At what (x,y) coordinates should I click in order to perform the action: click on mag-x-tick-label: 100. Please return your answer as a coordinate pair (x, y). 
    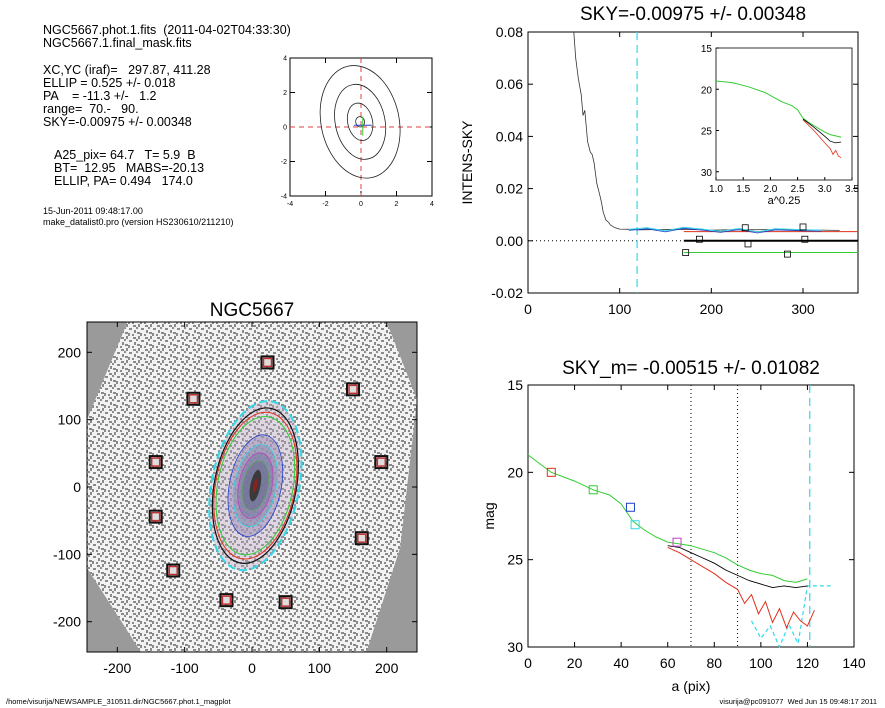
    Looking at the image, I should click on (761, 663).